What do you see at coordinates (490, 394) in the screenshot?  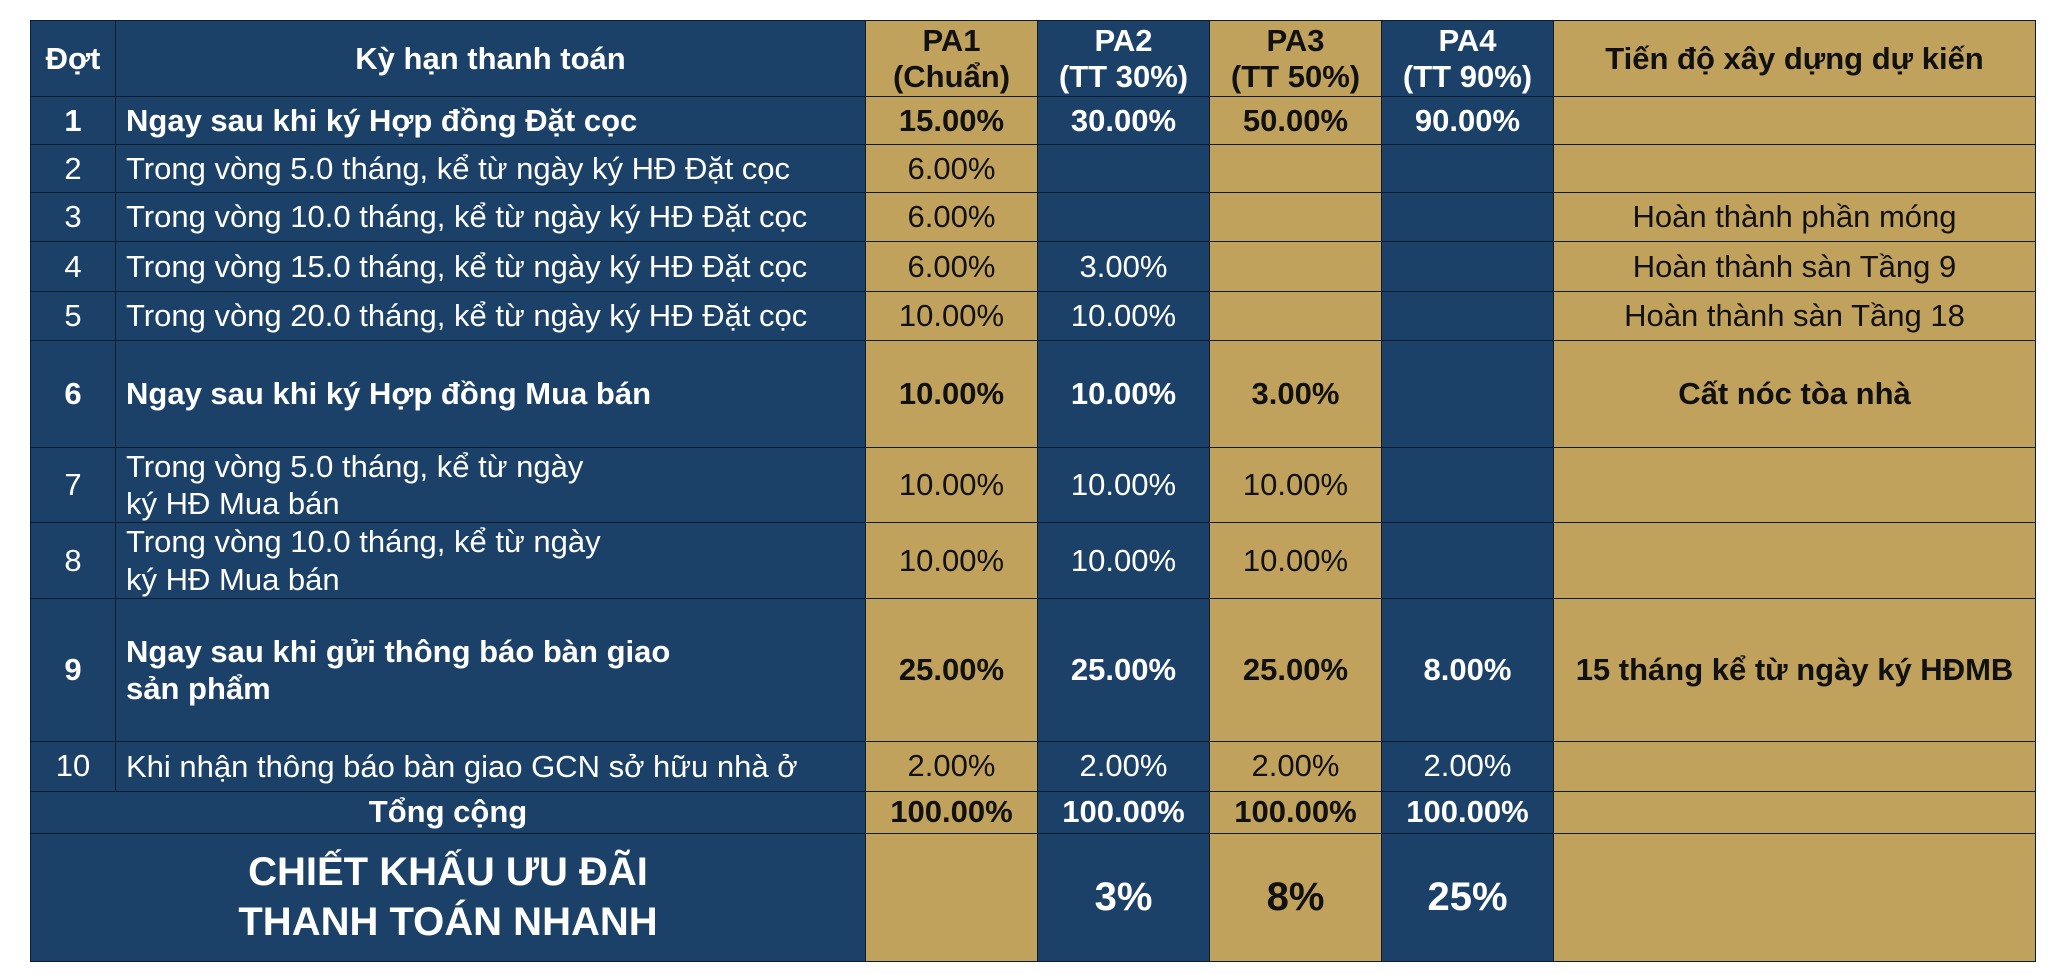 I see `row-ky-han: Ngay sau khi ký Hợp đồng Mua bán` at bounding box center [490, 394].